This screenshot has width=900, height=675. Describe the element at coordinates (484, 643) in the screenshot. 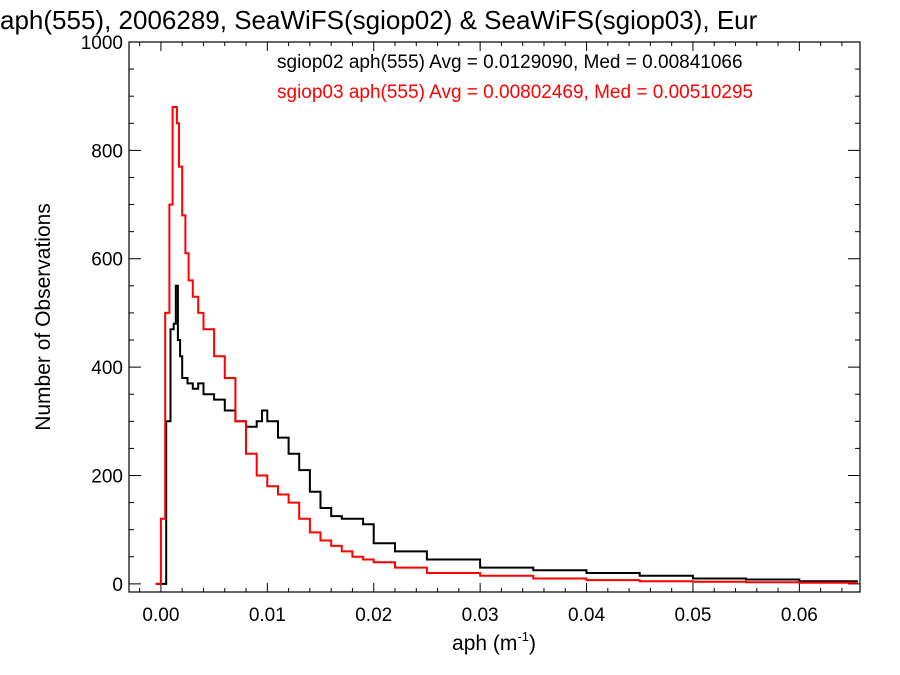

I see `x-axis-label-main: aph (m` at that location.